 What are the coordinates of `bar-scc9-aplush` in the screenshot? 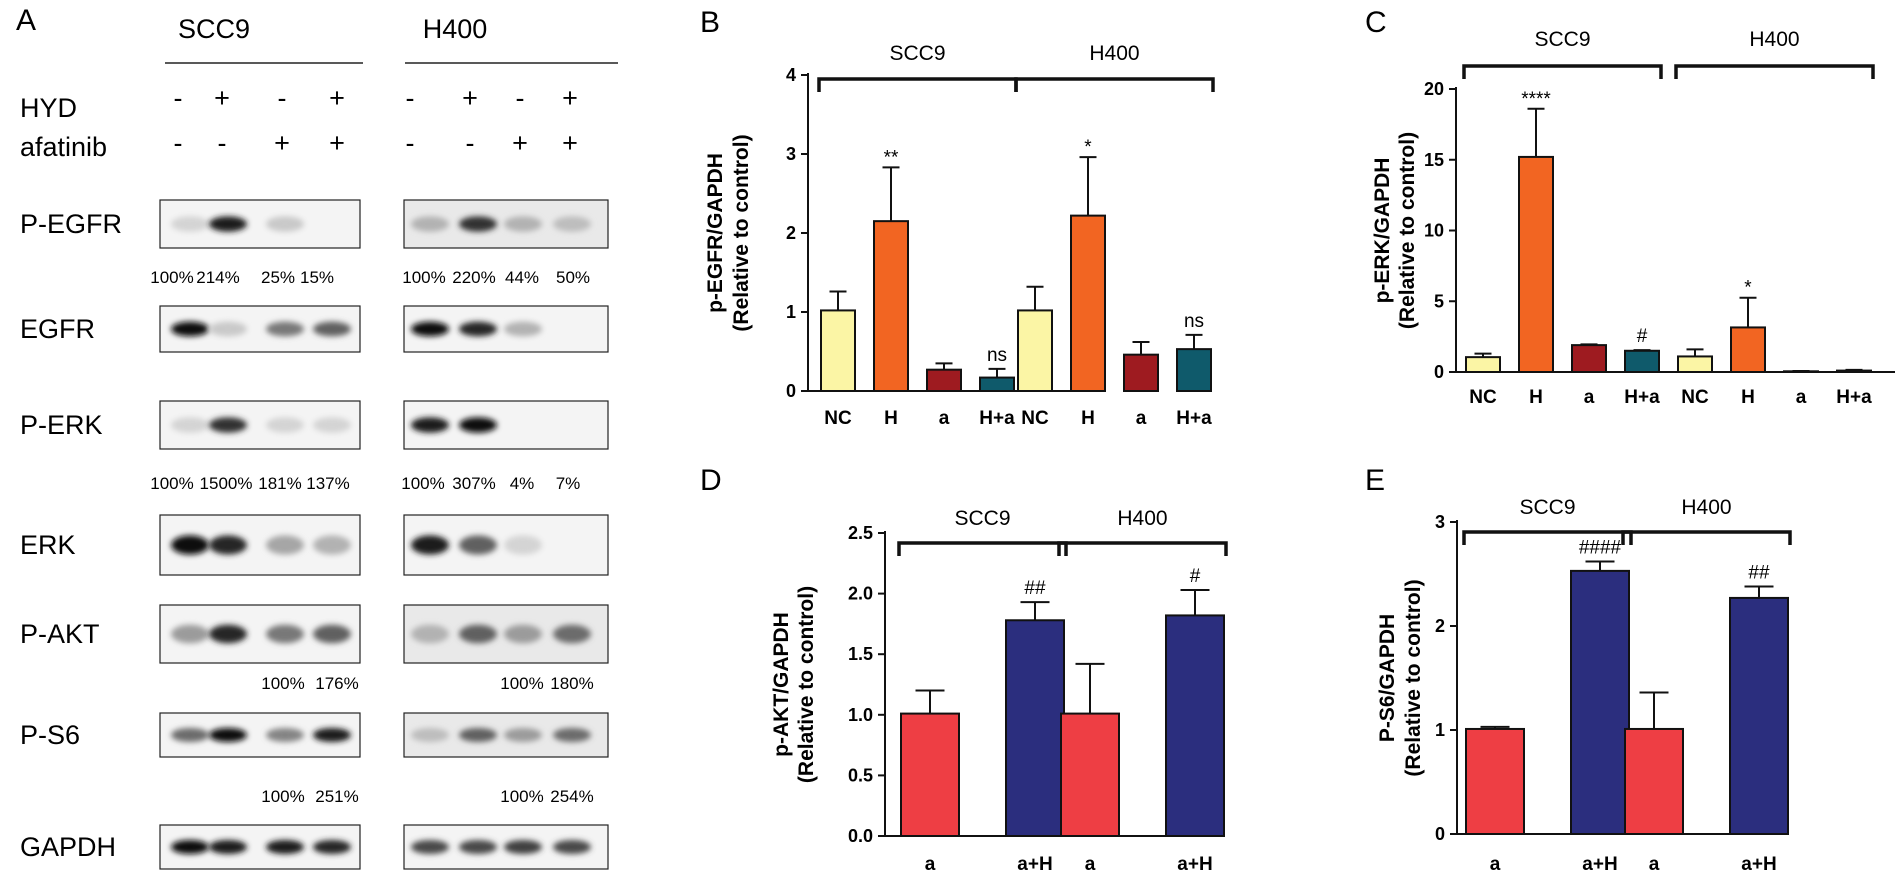 It's located at (1600, 702).